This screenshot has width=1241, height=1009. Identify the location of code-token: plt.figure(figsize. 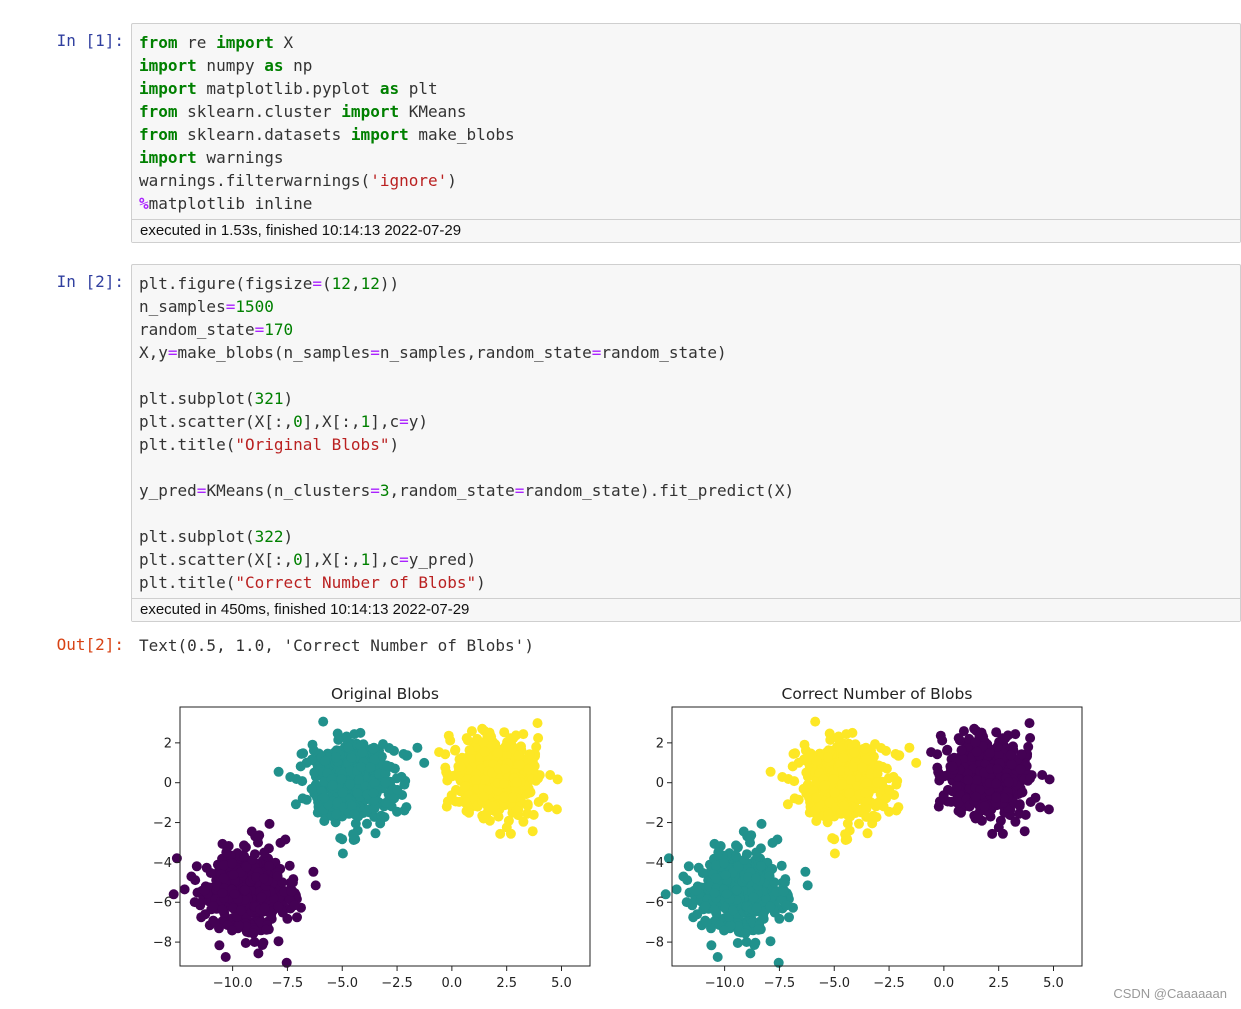
(226, 283).